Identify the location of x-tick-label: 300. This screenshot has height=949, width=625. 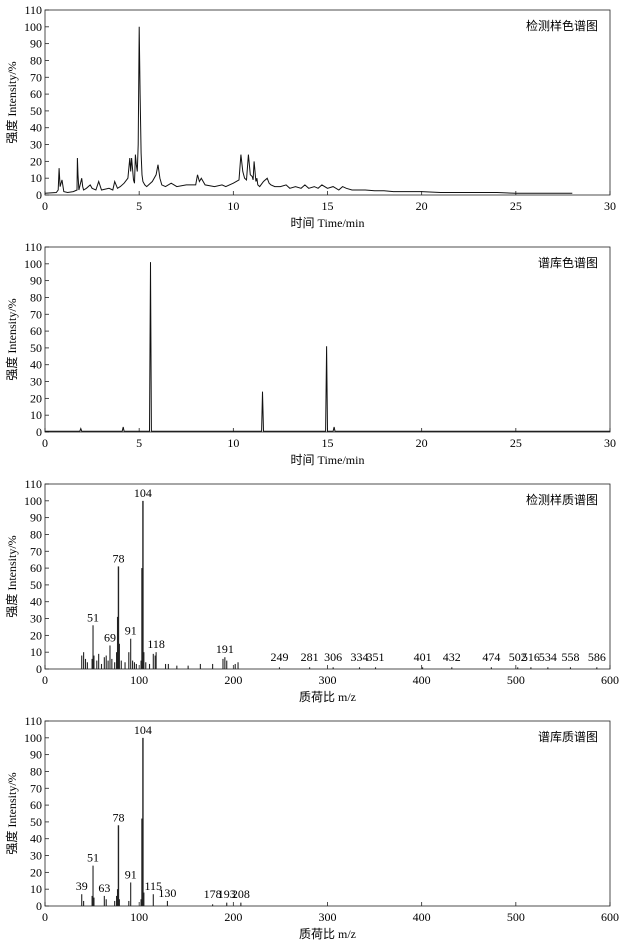
(328, 680).